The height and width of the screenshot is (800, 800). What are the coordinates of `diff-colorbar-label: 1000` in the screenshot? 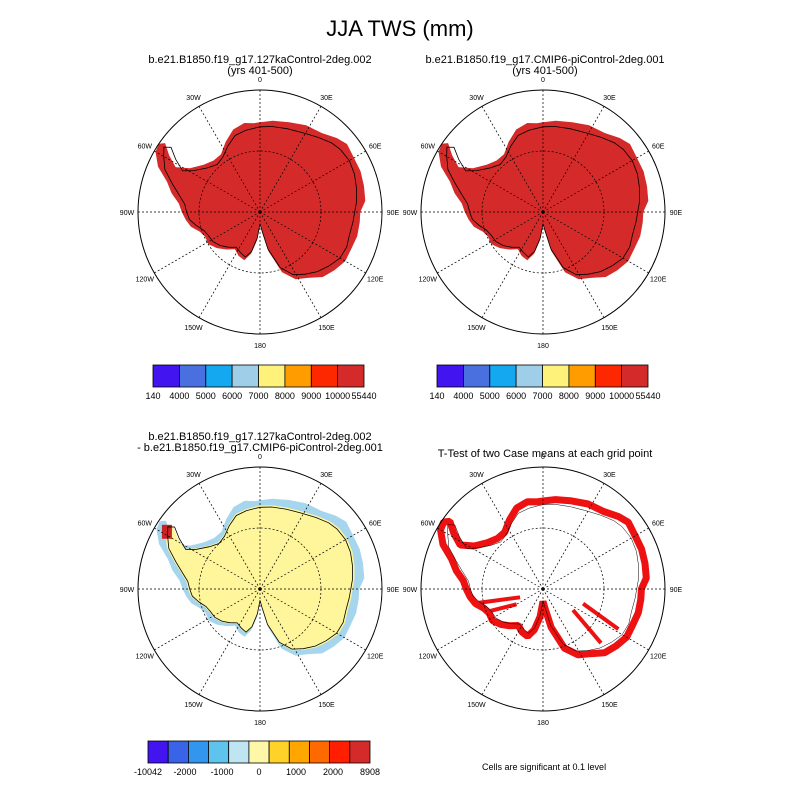 It's located at (296, 772).